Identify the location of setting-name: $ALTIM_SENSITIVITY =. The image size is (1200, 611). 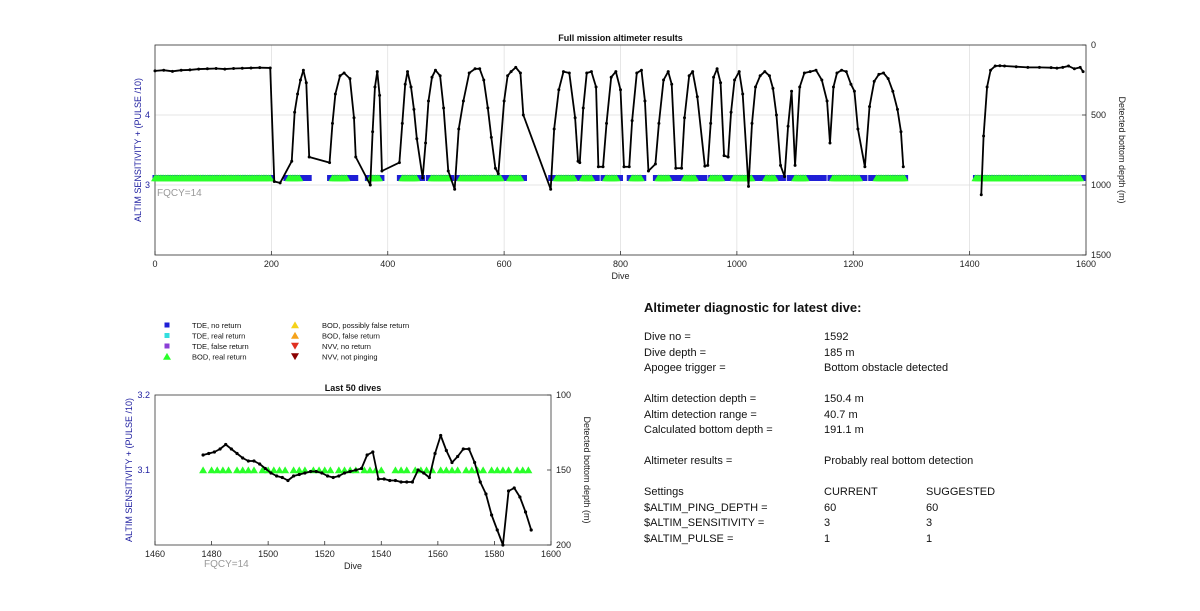
(704, 523).